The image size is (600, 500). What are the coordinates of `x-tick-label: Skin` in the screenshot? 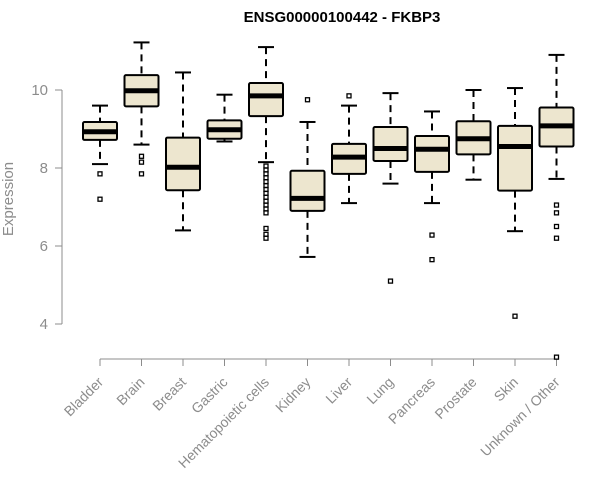 It's located at (506, 389).